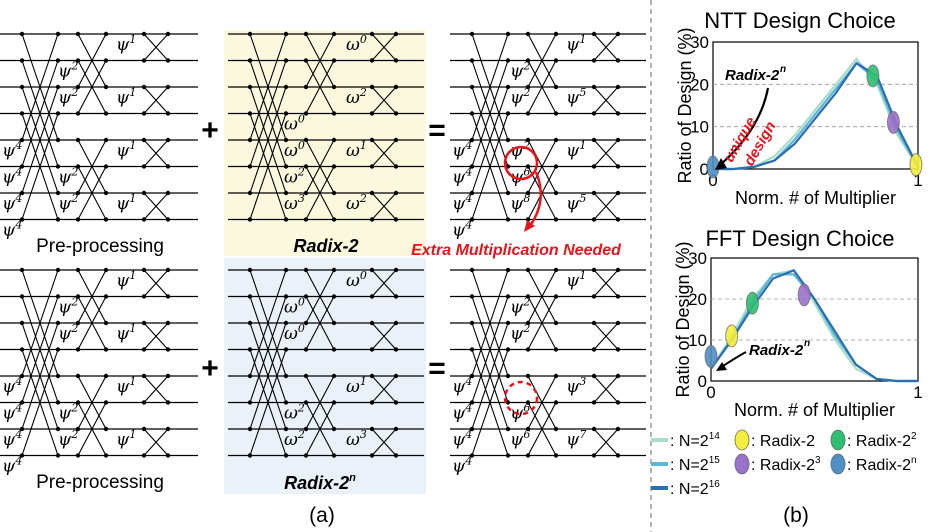 The image size is (941, 532). I want to click on radix2-w-3: ω1, so click(356, 150).